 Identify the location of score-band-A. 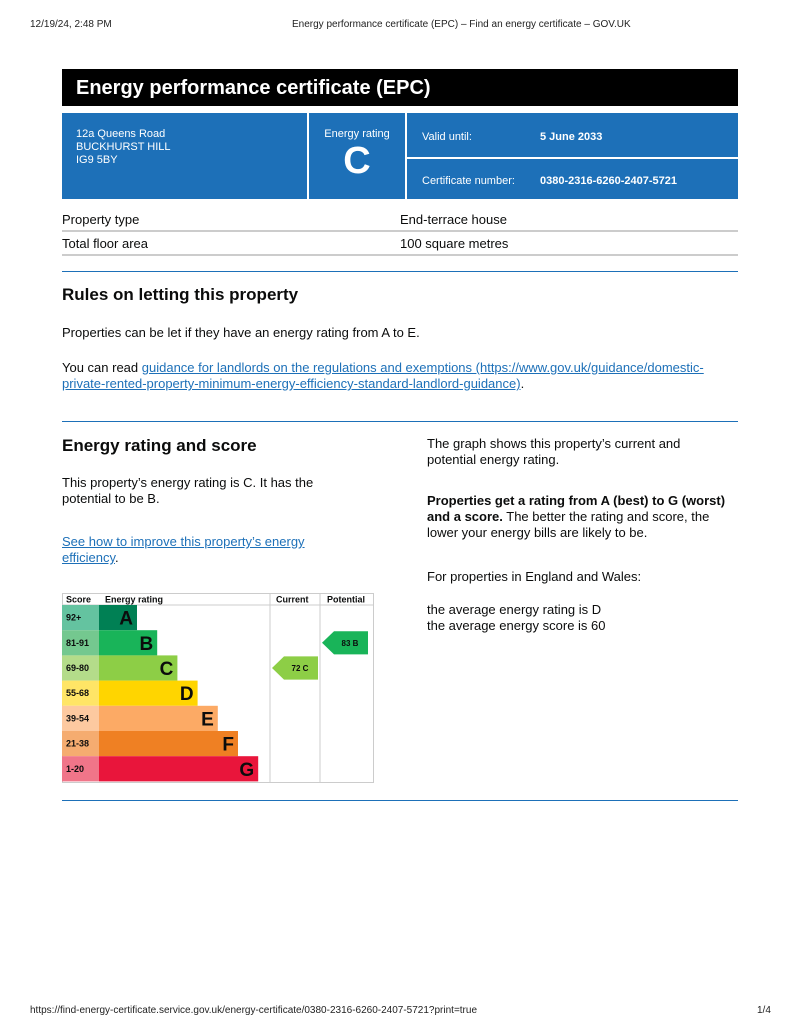
(80, 618).